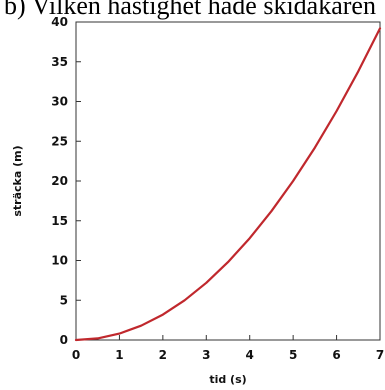  Describe the element at coordinates (59, 141) in the screenshot. I see `y-tick-label: 25` at that location.